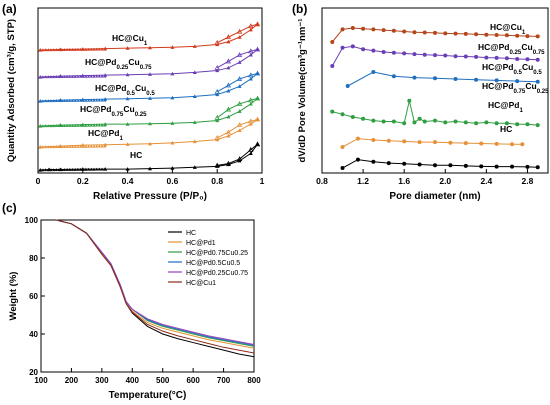 This screenshot has width=550, height=405. I want to click on series-label-b: HC@Pd0.5Cu0.5, so click(512, 69).